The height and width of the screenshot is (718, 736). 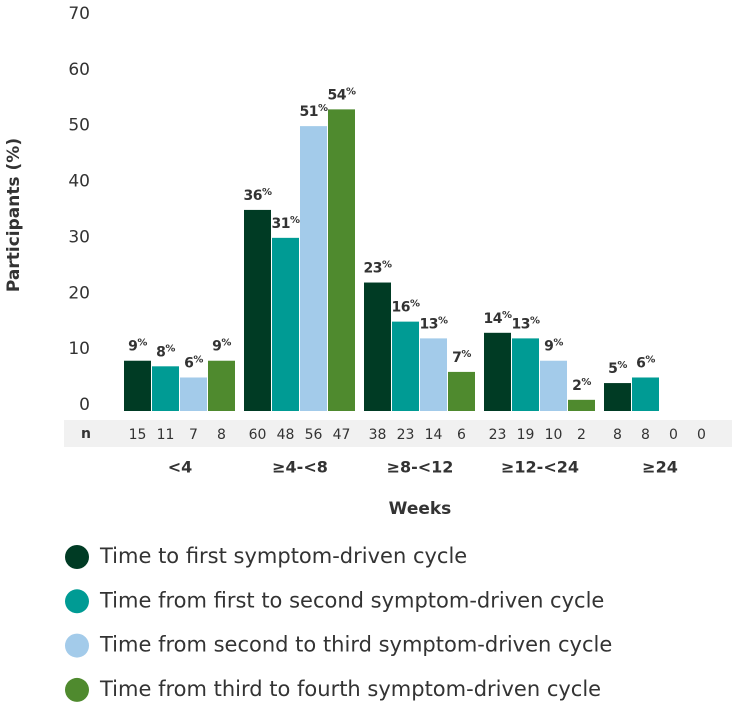 What do you see at coordinates (377, 268) in the screenshot?
I see `value-label: 23%` at bounding box center [377, 268].